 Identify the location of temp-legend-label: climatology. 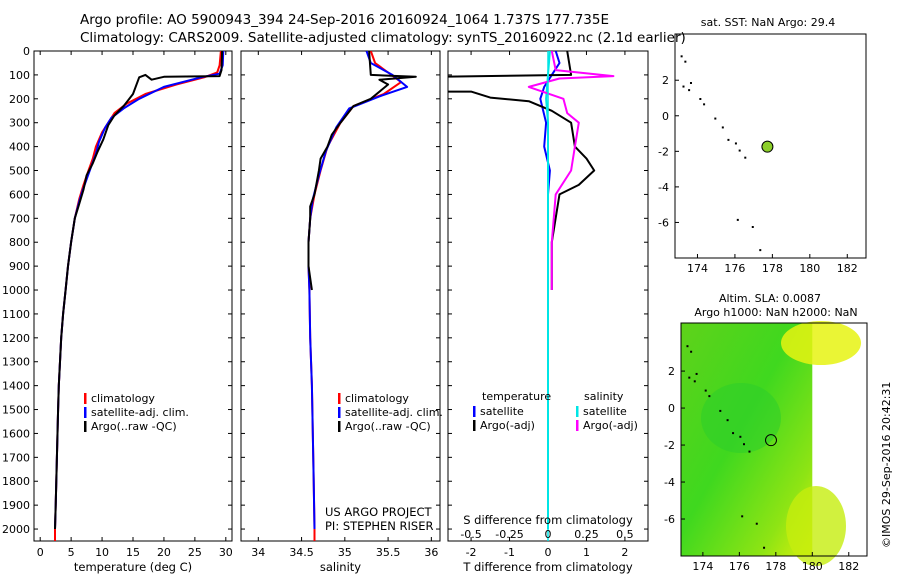
(123, 398).